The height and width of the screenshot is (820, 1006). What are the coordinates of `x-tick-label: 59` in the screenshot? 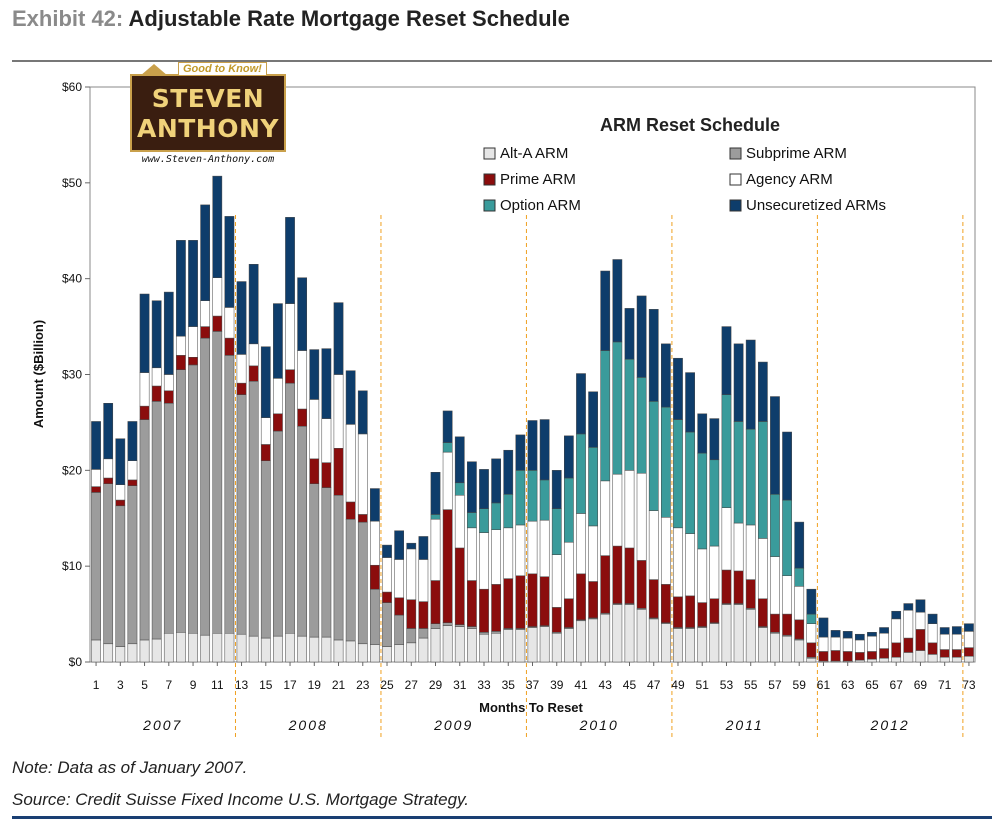 It's located at (800, 685).